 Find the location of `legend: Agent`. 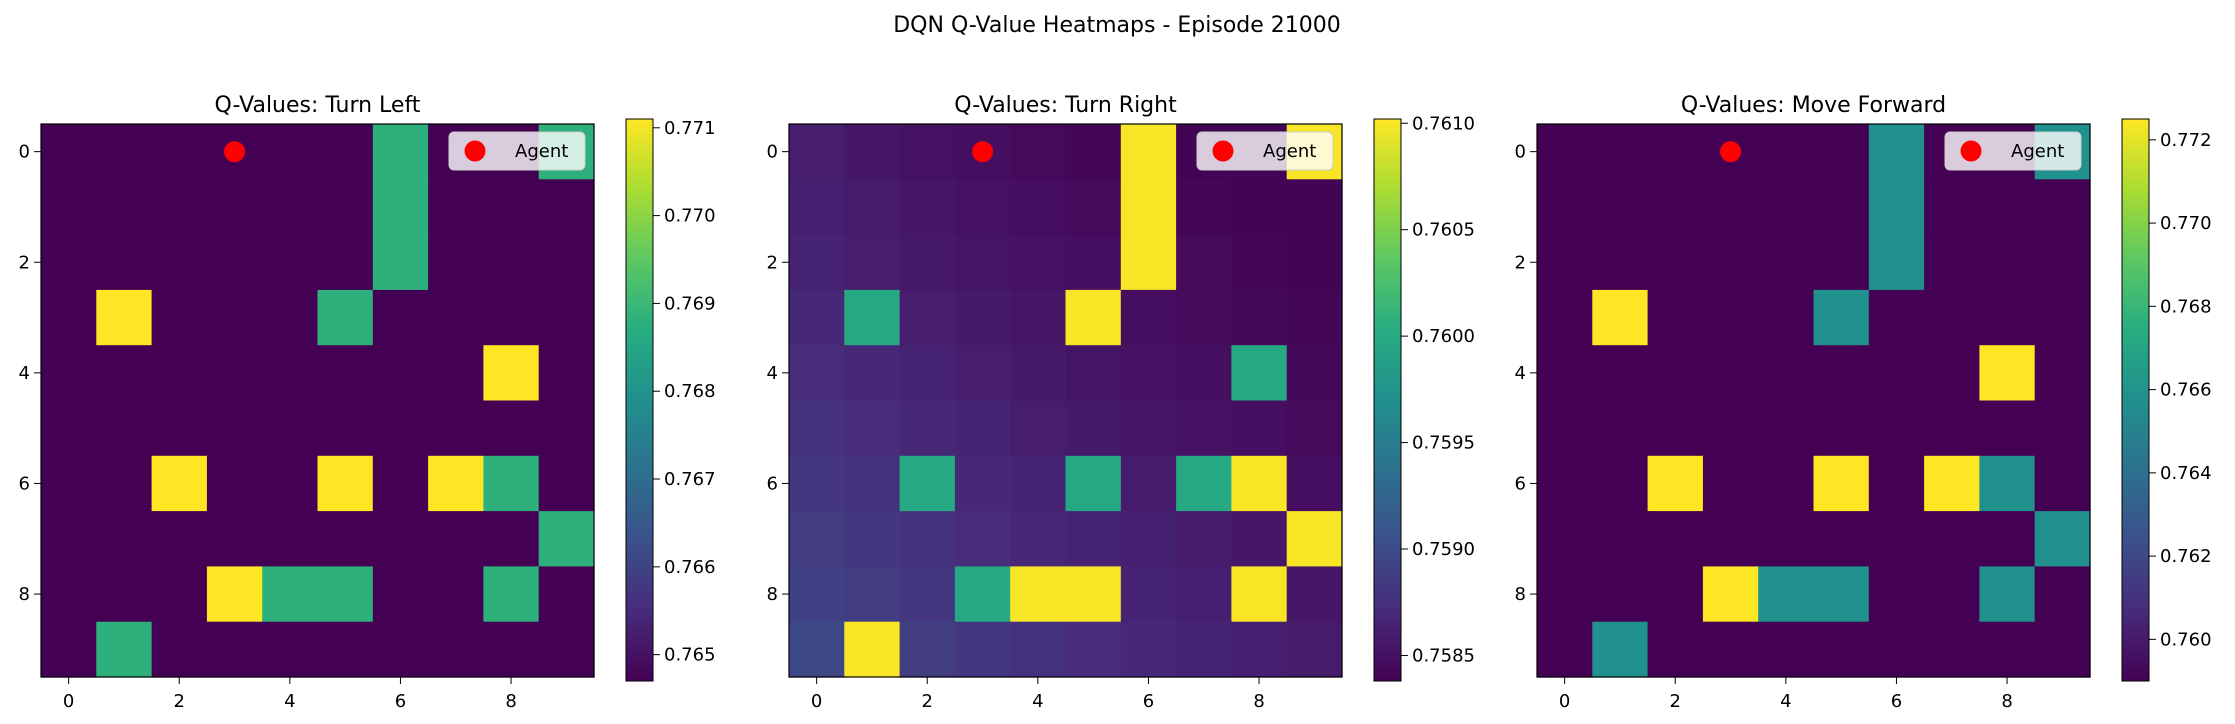

legend: Agent is located at coordinates (2013, 151).